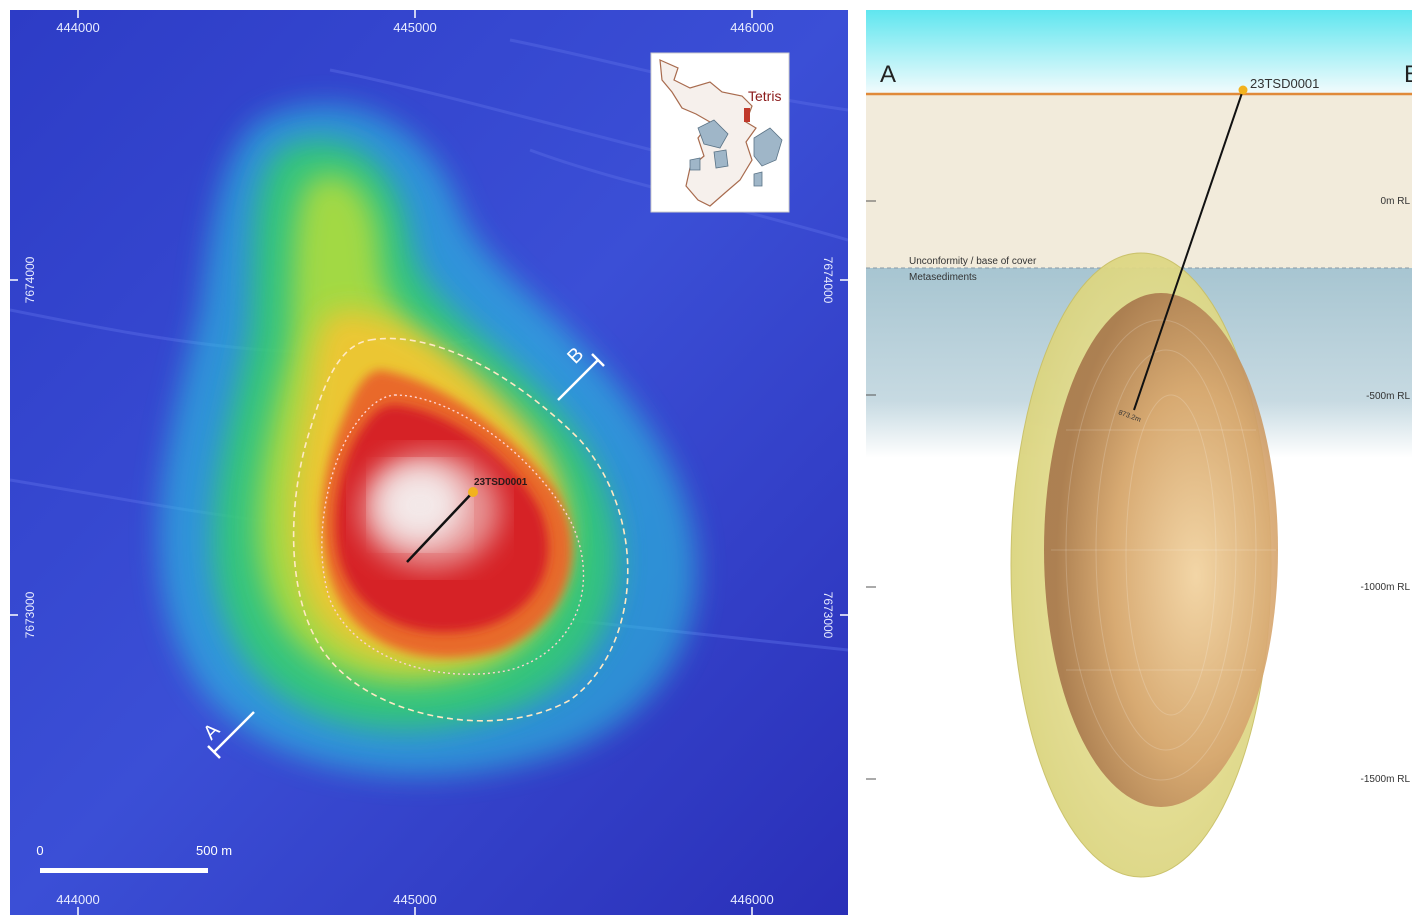  Describe the element at coordinates (77, 899) in the screenshot. I see `grid-label-x-bottom-1: 444000` at that location.